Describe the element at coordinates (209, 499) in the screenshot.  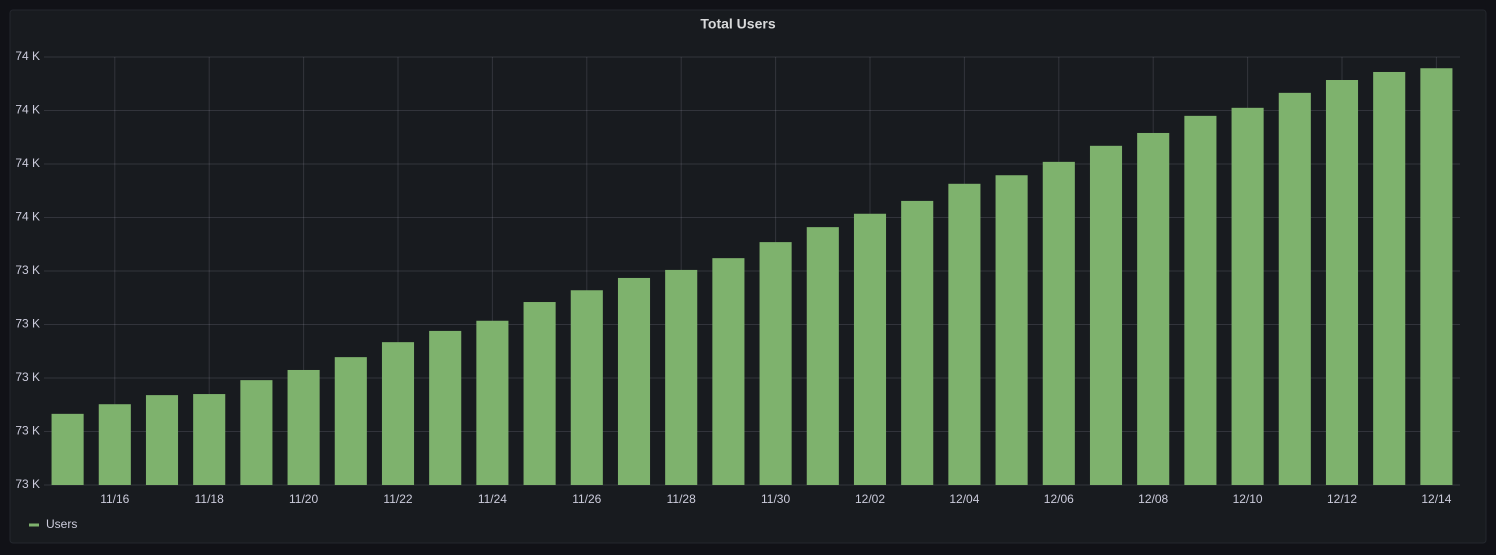
I see `x-tick-label: 11/18` at that location.